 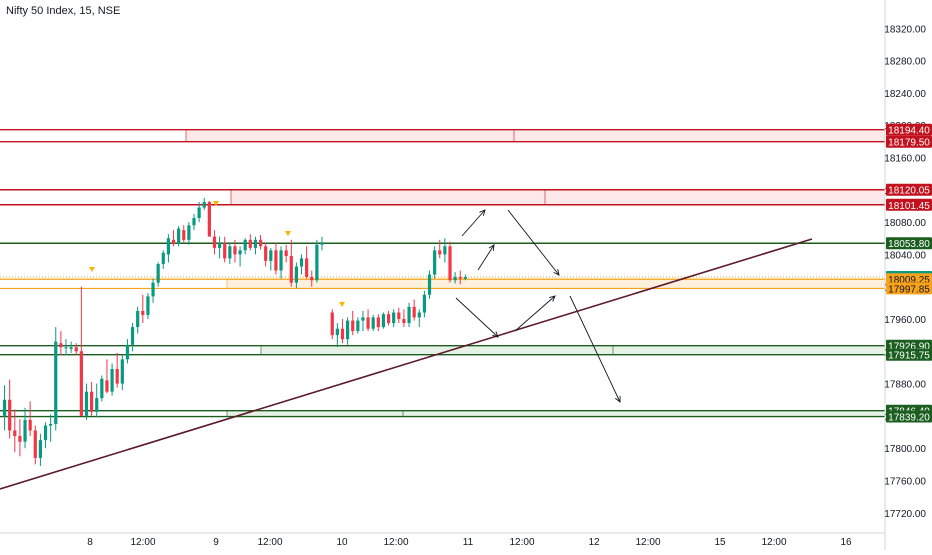 I want to click on price-label: 17997.85, so click(x=909, y=289).